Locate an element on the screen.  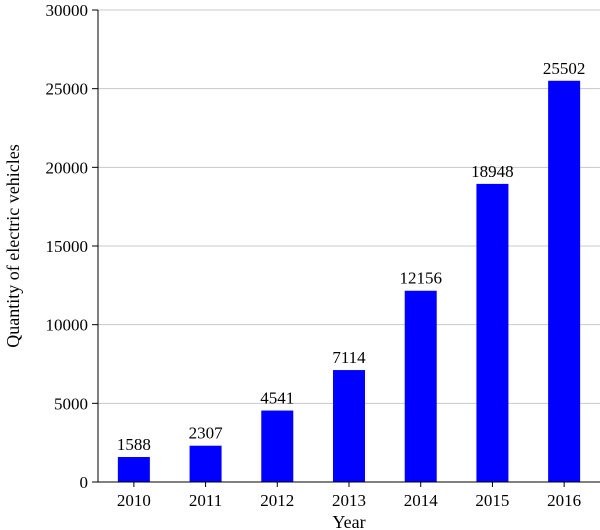
y-tick-label: 10000 is located at coordinates (67, 325).